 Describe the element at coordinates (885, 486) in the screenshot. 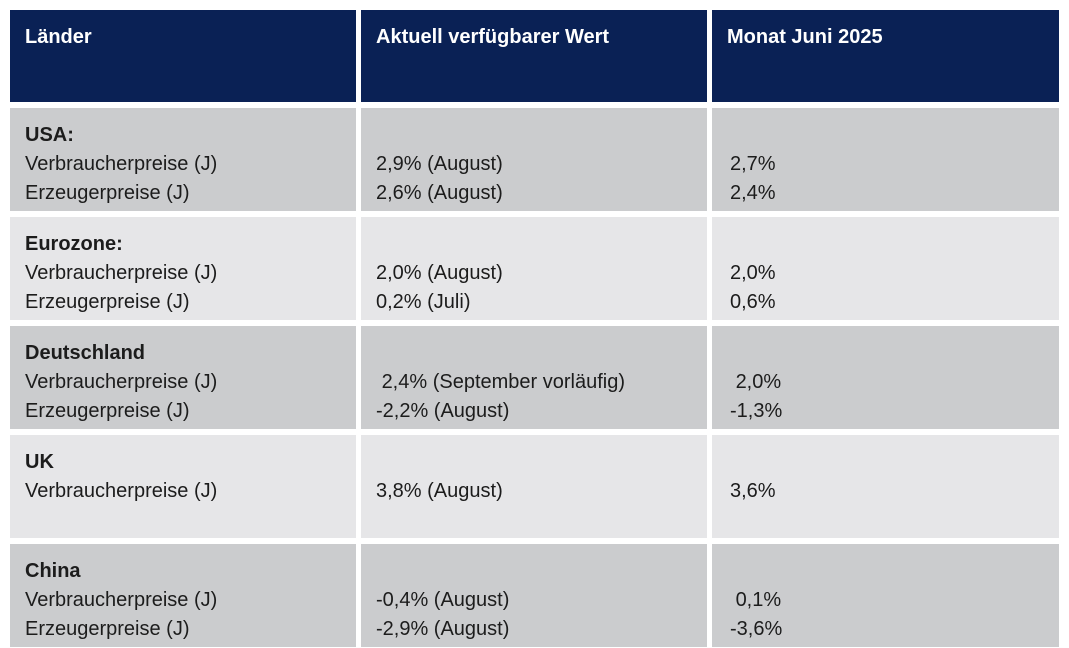

I see `row-uk-june-cell: 3,6%` at that location.